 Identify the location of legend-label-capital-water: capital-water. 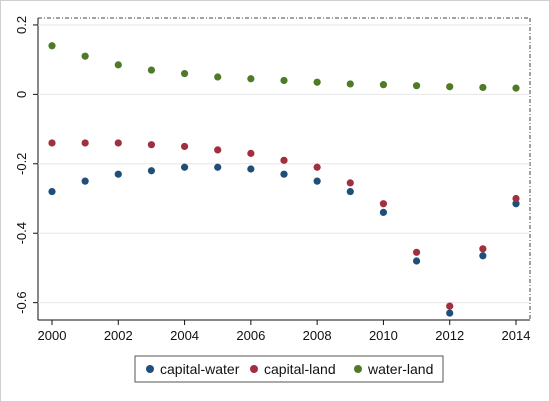
(200, 369).